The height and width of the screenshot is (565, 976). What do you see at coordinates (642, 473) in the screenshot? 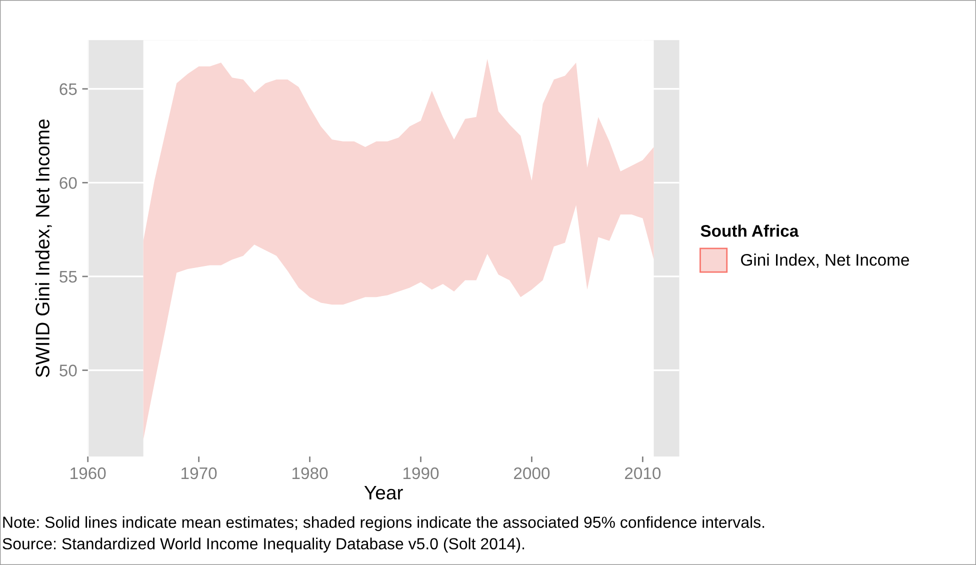
I see `x-tick-label: 2010` at bounding box center [642, 473].